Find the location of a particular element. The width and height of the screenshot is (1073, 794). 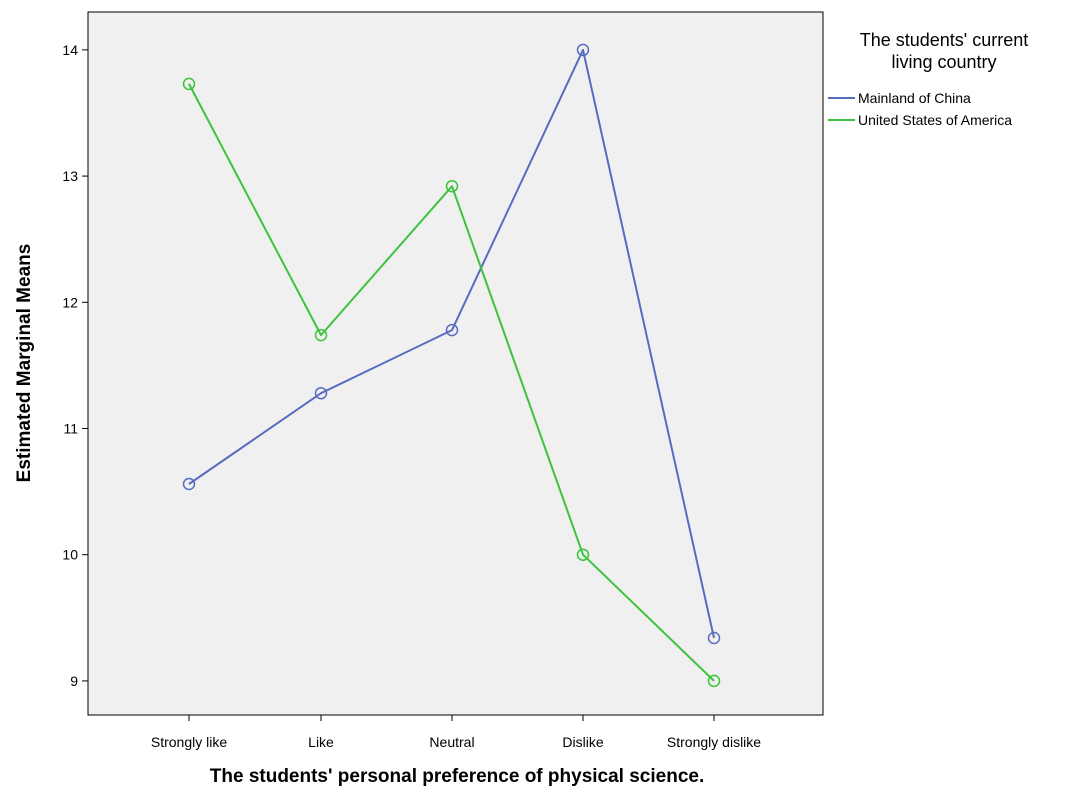

x-tick-label: Like is located at coordinates (321, 742).